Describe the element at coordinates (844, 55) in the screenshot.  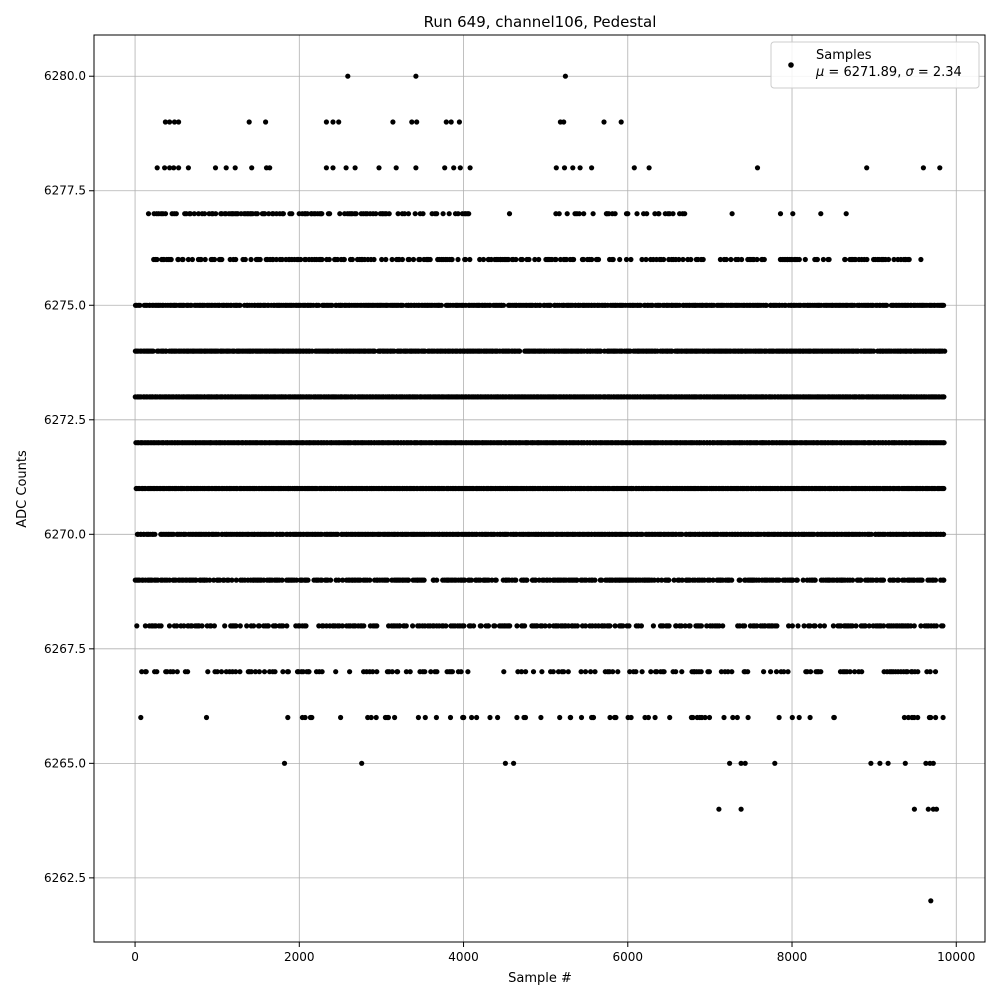
I see `legend-label: Samples` at that location.